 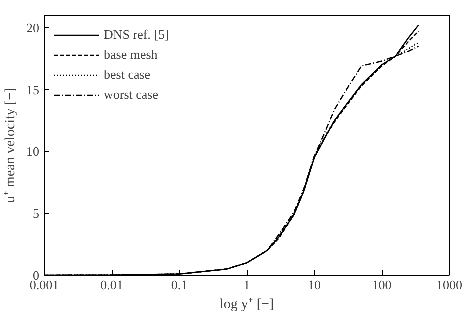 I want to click on y-tick-label: 10, so click(x=33, y=152).